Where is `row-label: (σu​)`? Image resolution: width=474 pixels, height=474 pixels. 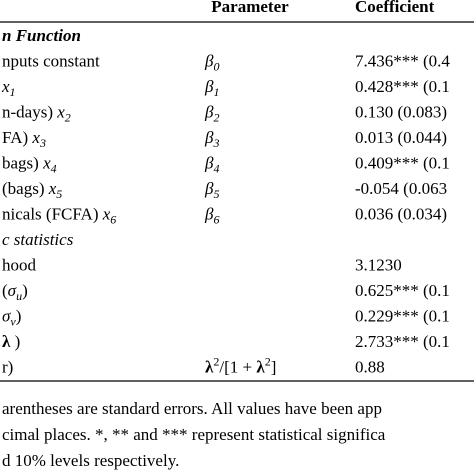
row-label: (σu​) is located at coordinates (15, 292).